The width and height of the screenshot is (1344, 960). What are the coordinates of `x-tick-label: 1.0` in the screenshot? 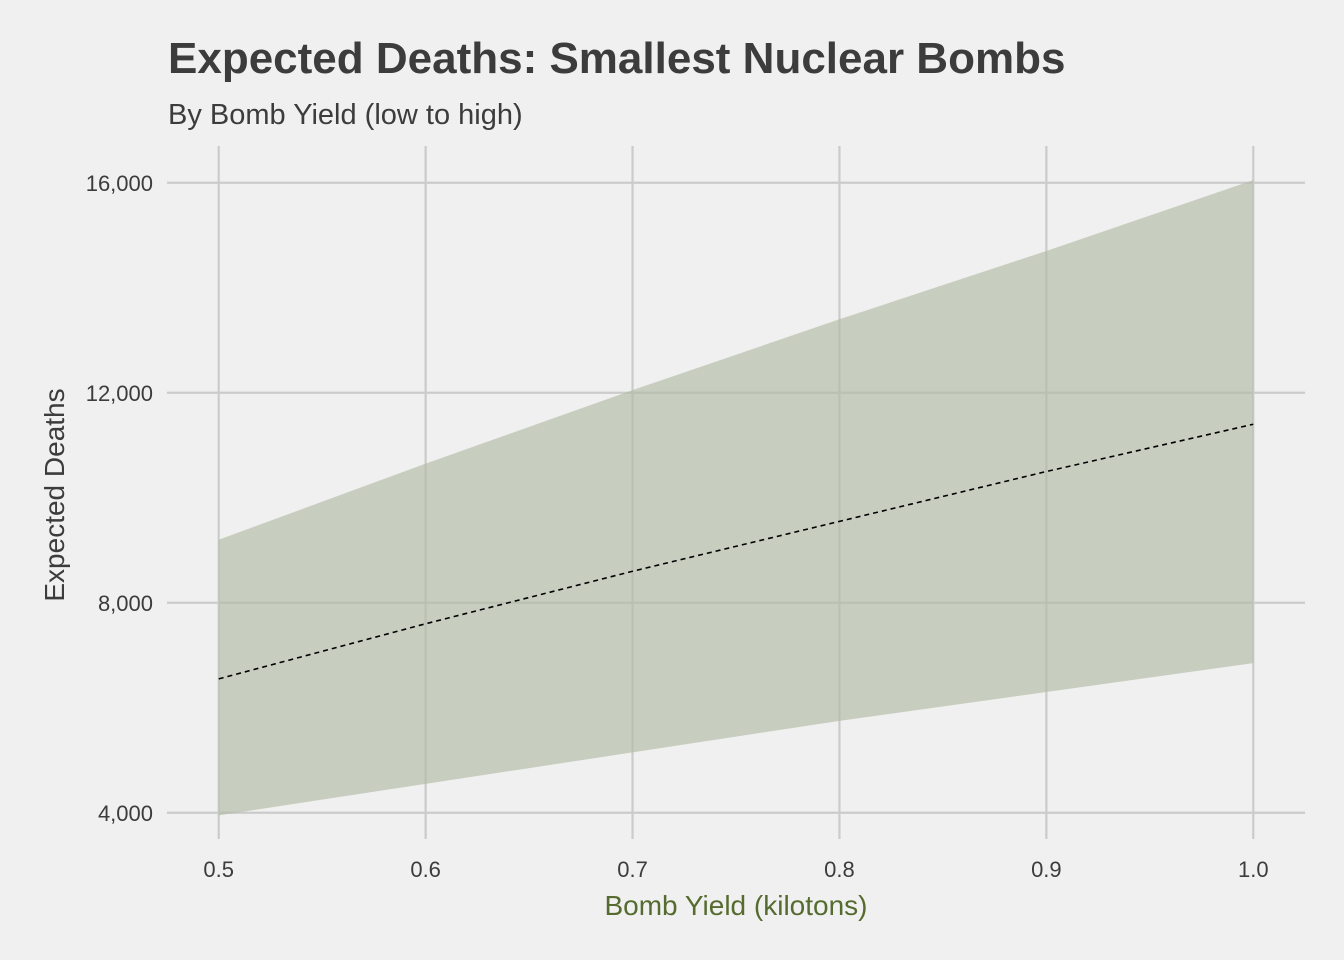 It's located at (1253, 869).